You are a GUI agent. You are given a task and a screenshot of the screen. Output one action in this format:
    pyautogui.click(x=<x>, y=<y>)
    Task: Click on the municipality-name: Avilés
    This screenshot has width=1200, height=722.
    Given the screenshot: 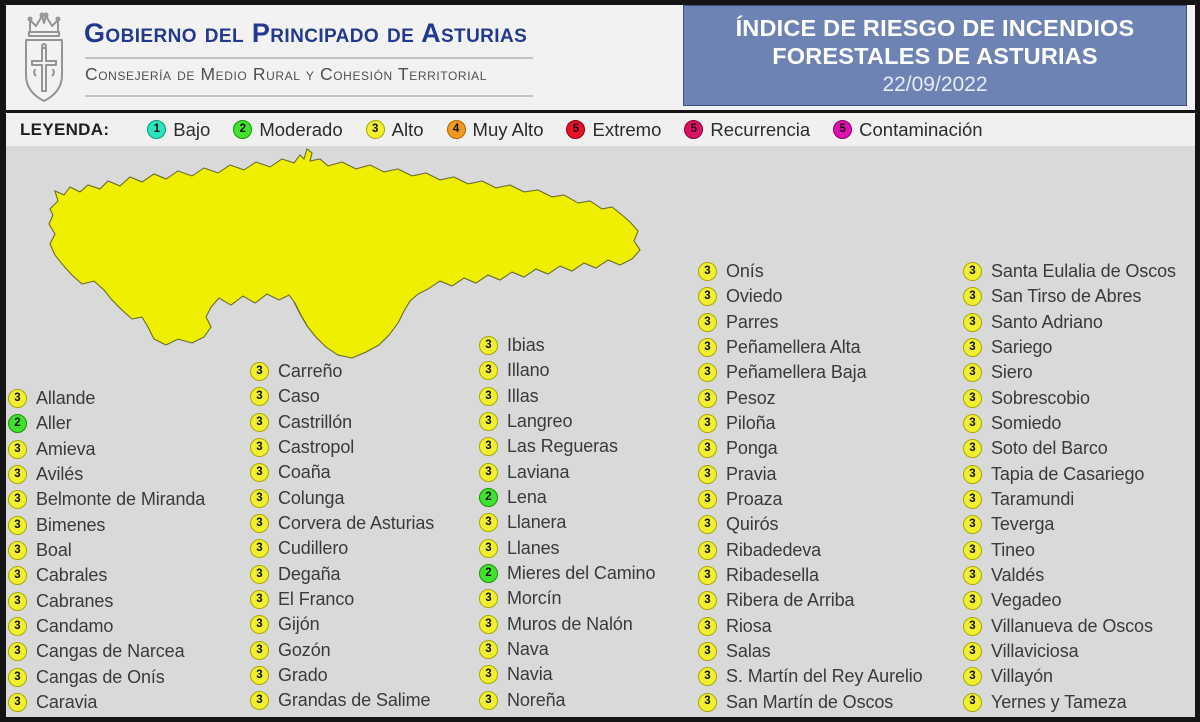 What is the action you would take?
    pyautogui.click(x=60, y=474)
    